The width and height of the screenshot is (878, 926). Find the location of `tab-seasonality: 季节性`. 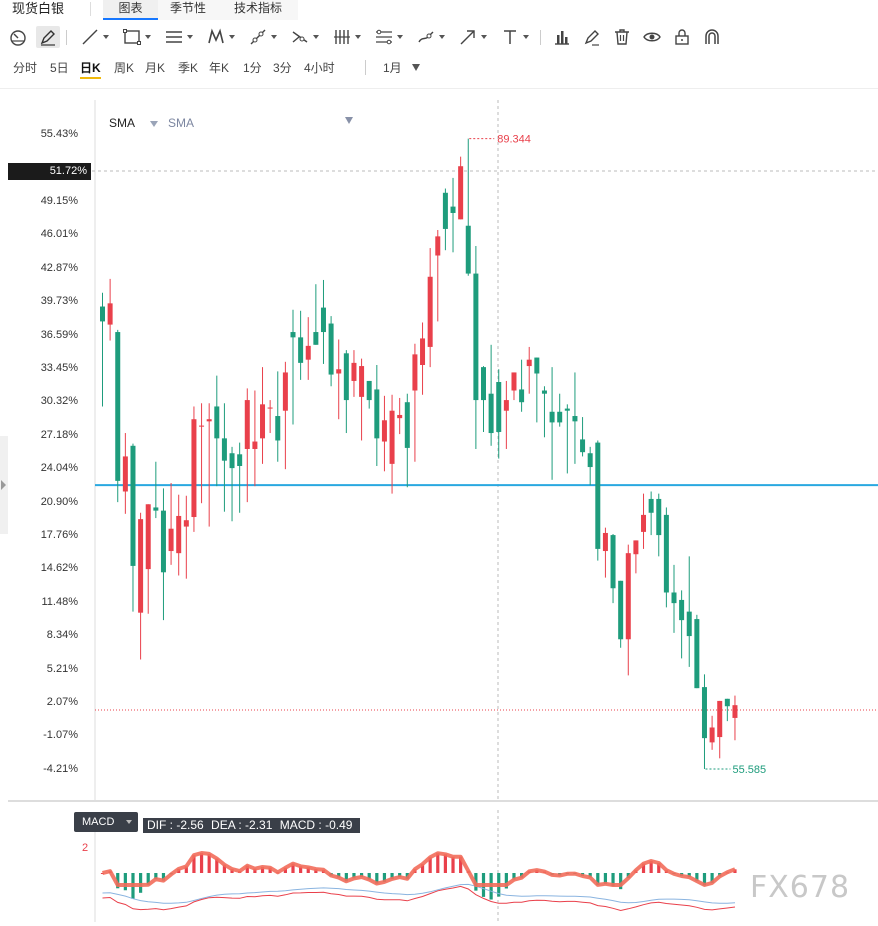

tab-seasonality: 季节性 is located at coordinates (188, 10).